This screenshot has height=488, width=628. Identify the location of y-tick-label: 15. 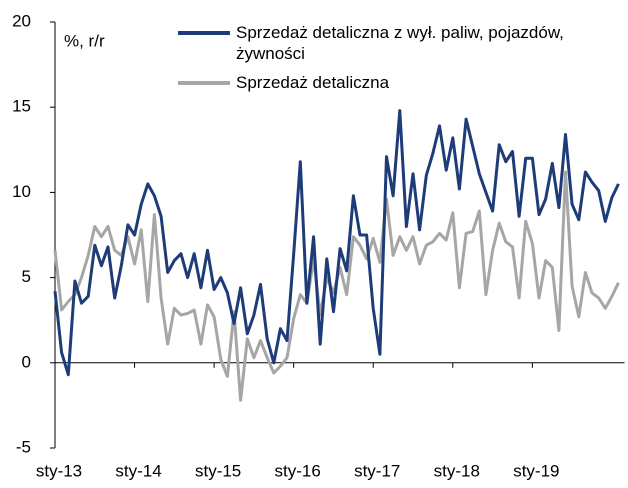
(21, 106).